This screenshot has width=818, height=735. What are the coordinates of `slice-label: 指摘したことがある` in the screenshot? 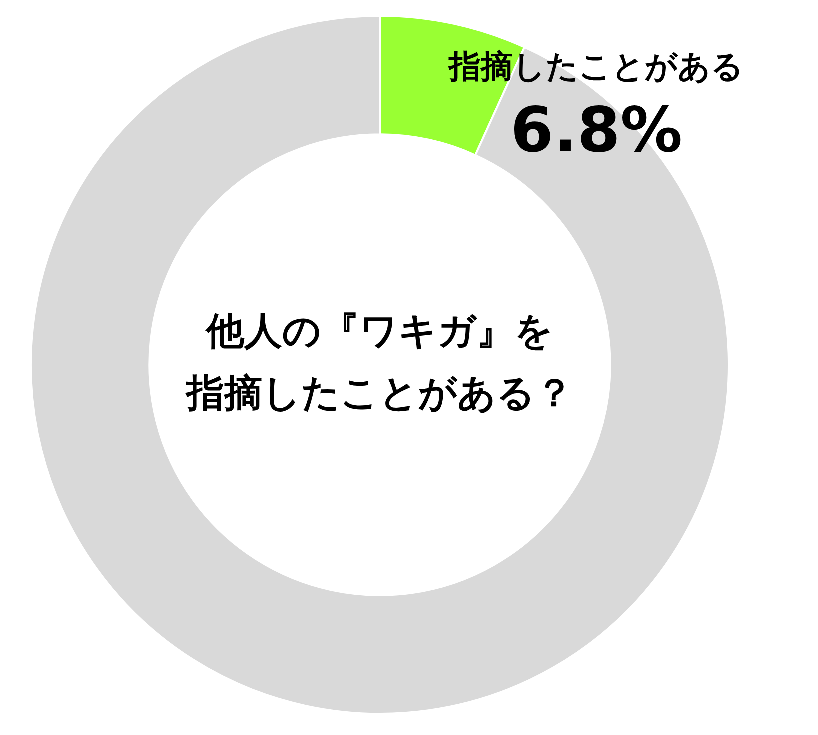 It's located at (595, 67).